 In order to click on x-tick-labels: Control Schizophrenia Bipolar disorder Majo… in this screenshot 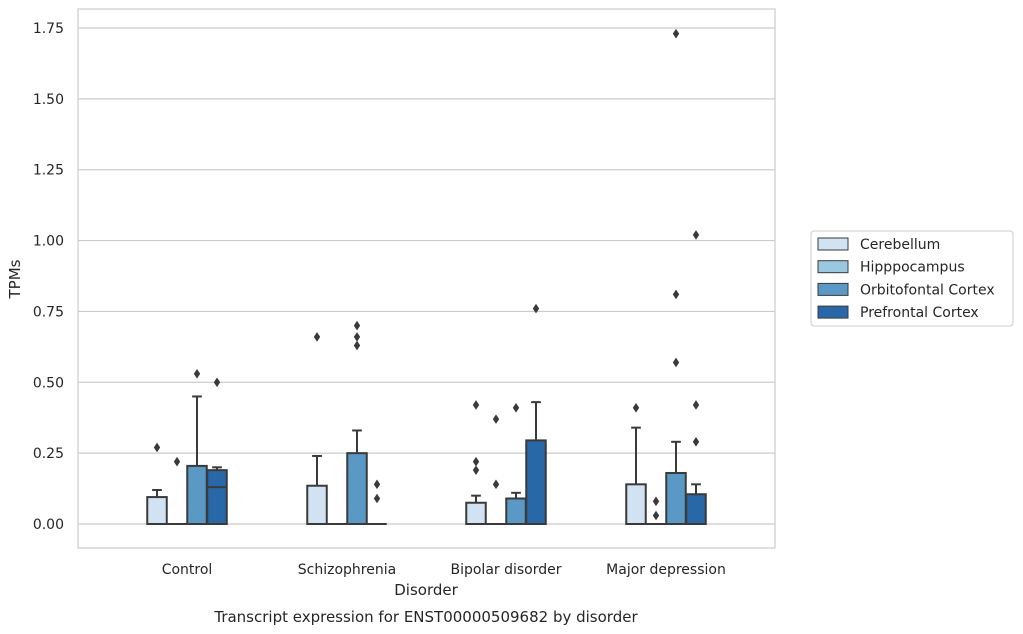, I will do `click(444, 570)`.